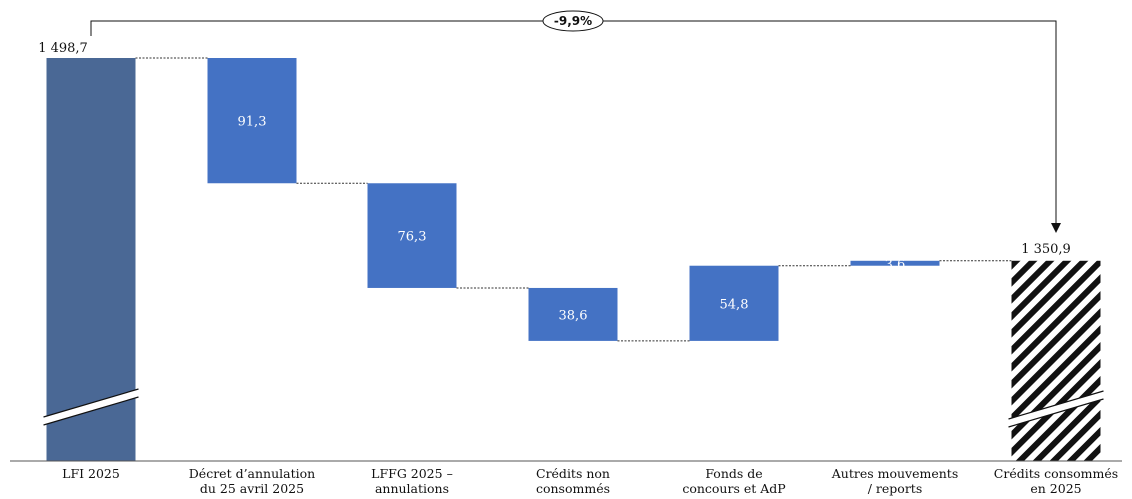 This screenshot has width=1132, height=499. Describe the element at coordinates (1056, 409) in the screenshot. I see `axis-break-end` at that location.